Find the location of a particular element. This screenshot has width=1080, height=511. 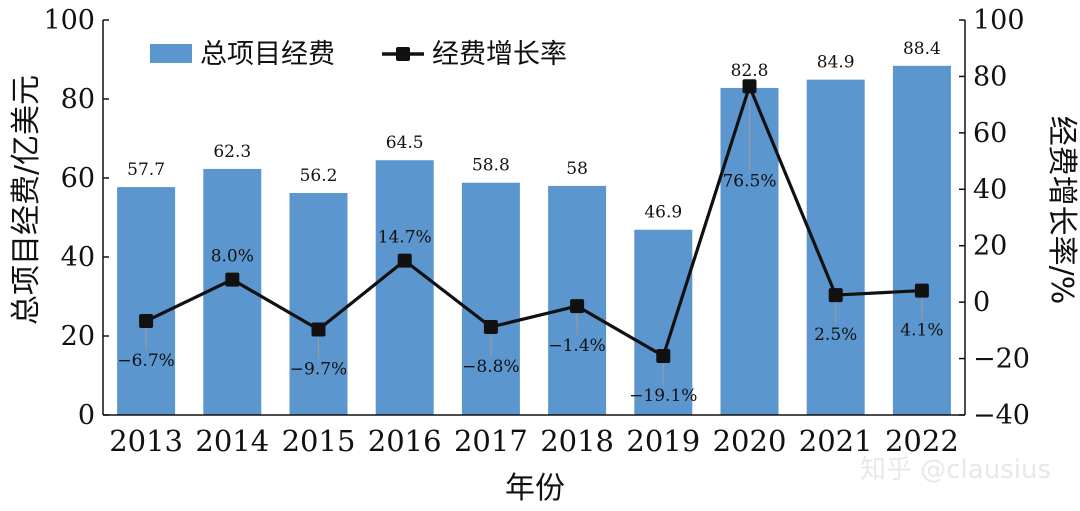

bar-value-label: 88.4 is located at coordinates (922, 49).